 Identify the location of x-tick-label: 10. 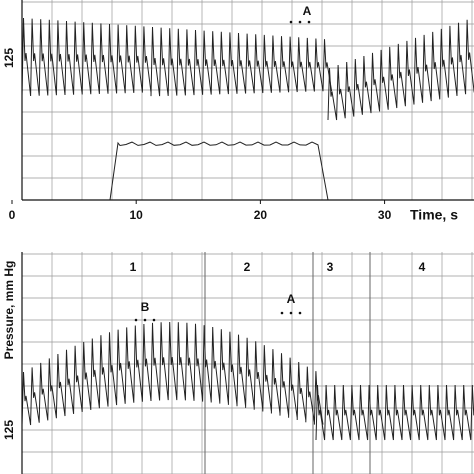
(137, 215).